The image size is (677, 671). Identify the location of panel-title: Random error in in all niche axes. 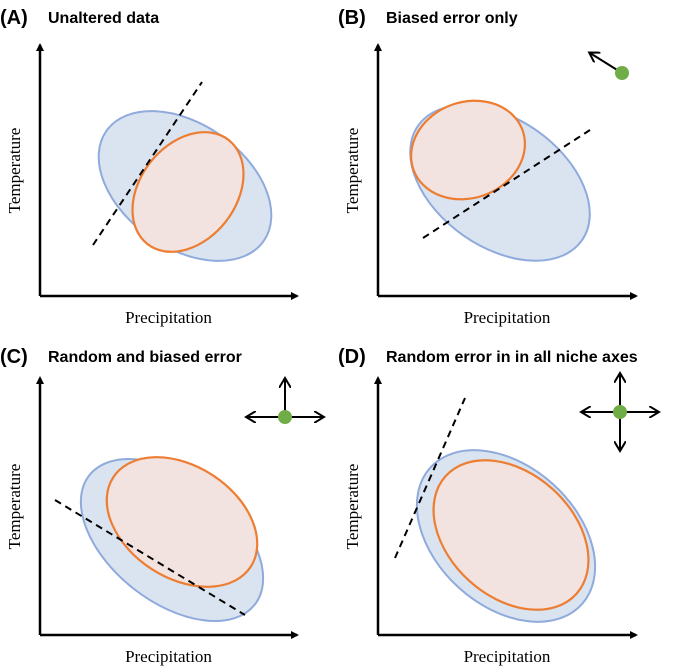
(512, 357).